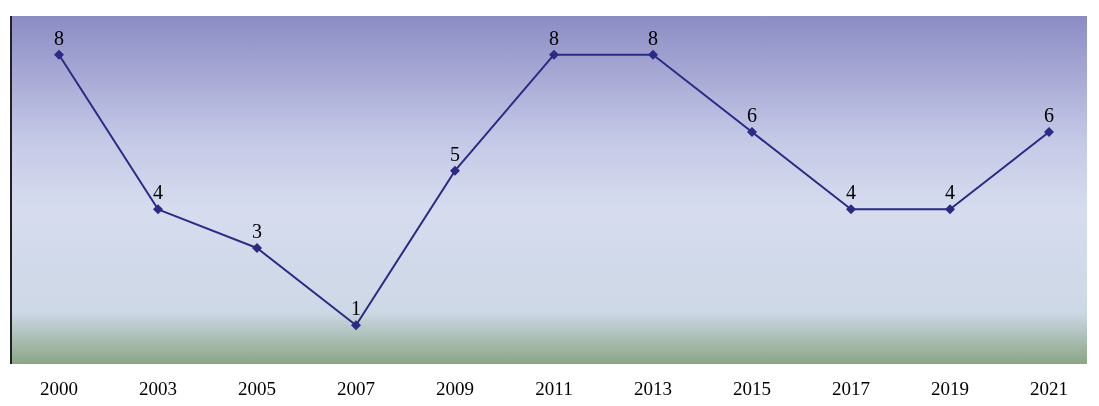  Describe the element at coordinates (653, 389) in the screenshot. I see `x-tick-label: 2013` at that location.